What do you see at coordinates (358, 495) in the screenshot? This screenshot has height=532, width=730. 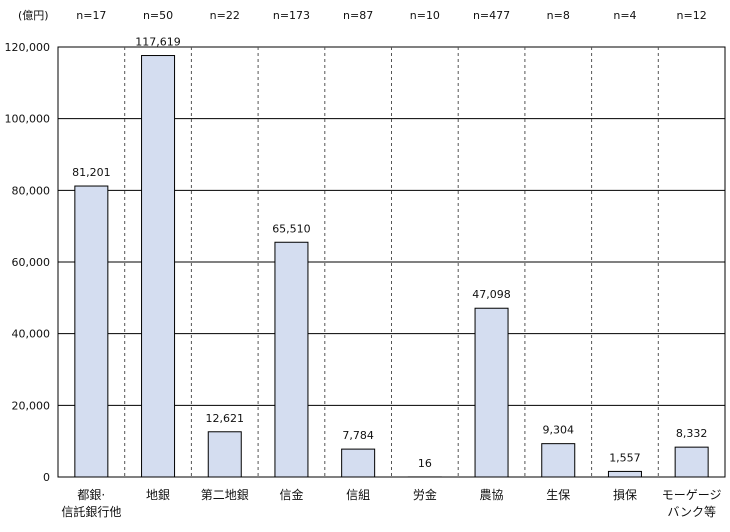 I see `x-tick-label: 信組` at bounding box center [358, 495].